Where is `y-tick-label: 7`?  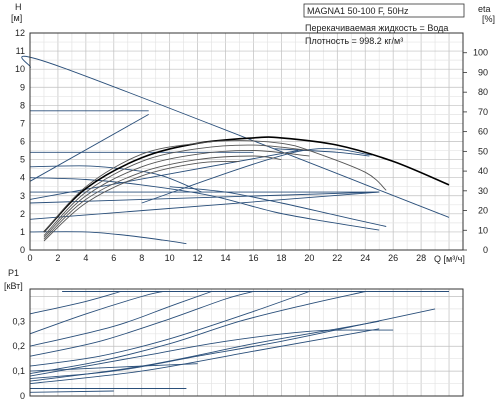 y-tick-label: 7 is located at coordinates (22, 123).